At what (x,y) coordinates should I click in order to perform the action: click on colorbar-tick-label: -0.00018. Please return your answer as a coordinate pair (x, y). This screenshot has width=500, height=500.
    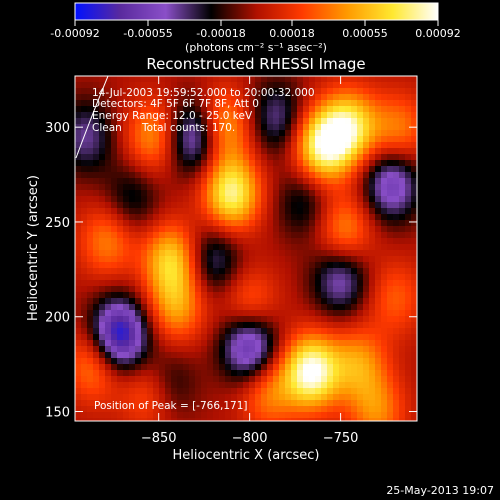
    Looking at the image, I should click on (220, 33).